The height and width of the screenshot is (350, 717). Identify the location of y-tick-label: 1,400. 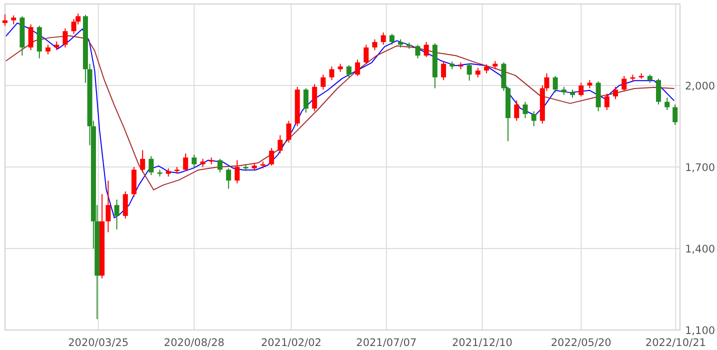
(700, 250).